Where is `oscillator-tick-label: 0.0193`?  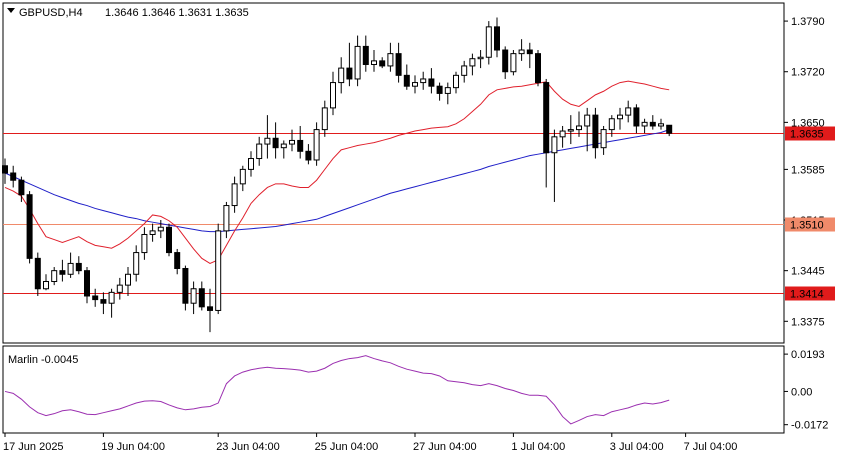
oscillator-tick-label: 0.0193 is located at coordinates (808, 355).